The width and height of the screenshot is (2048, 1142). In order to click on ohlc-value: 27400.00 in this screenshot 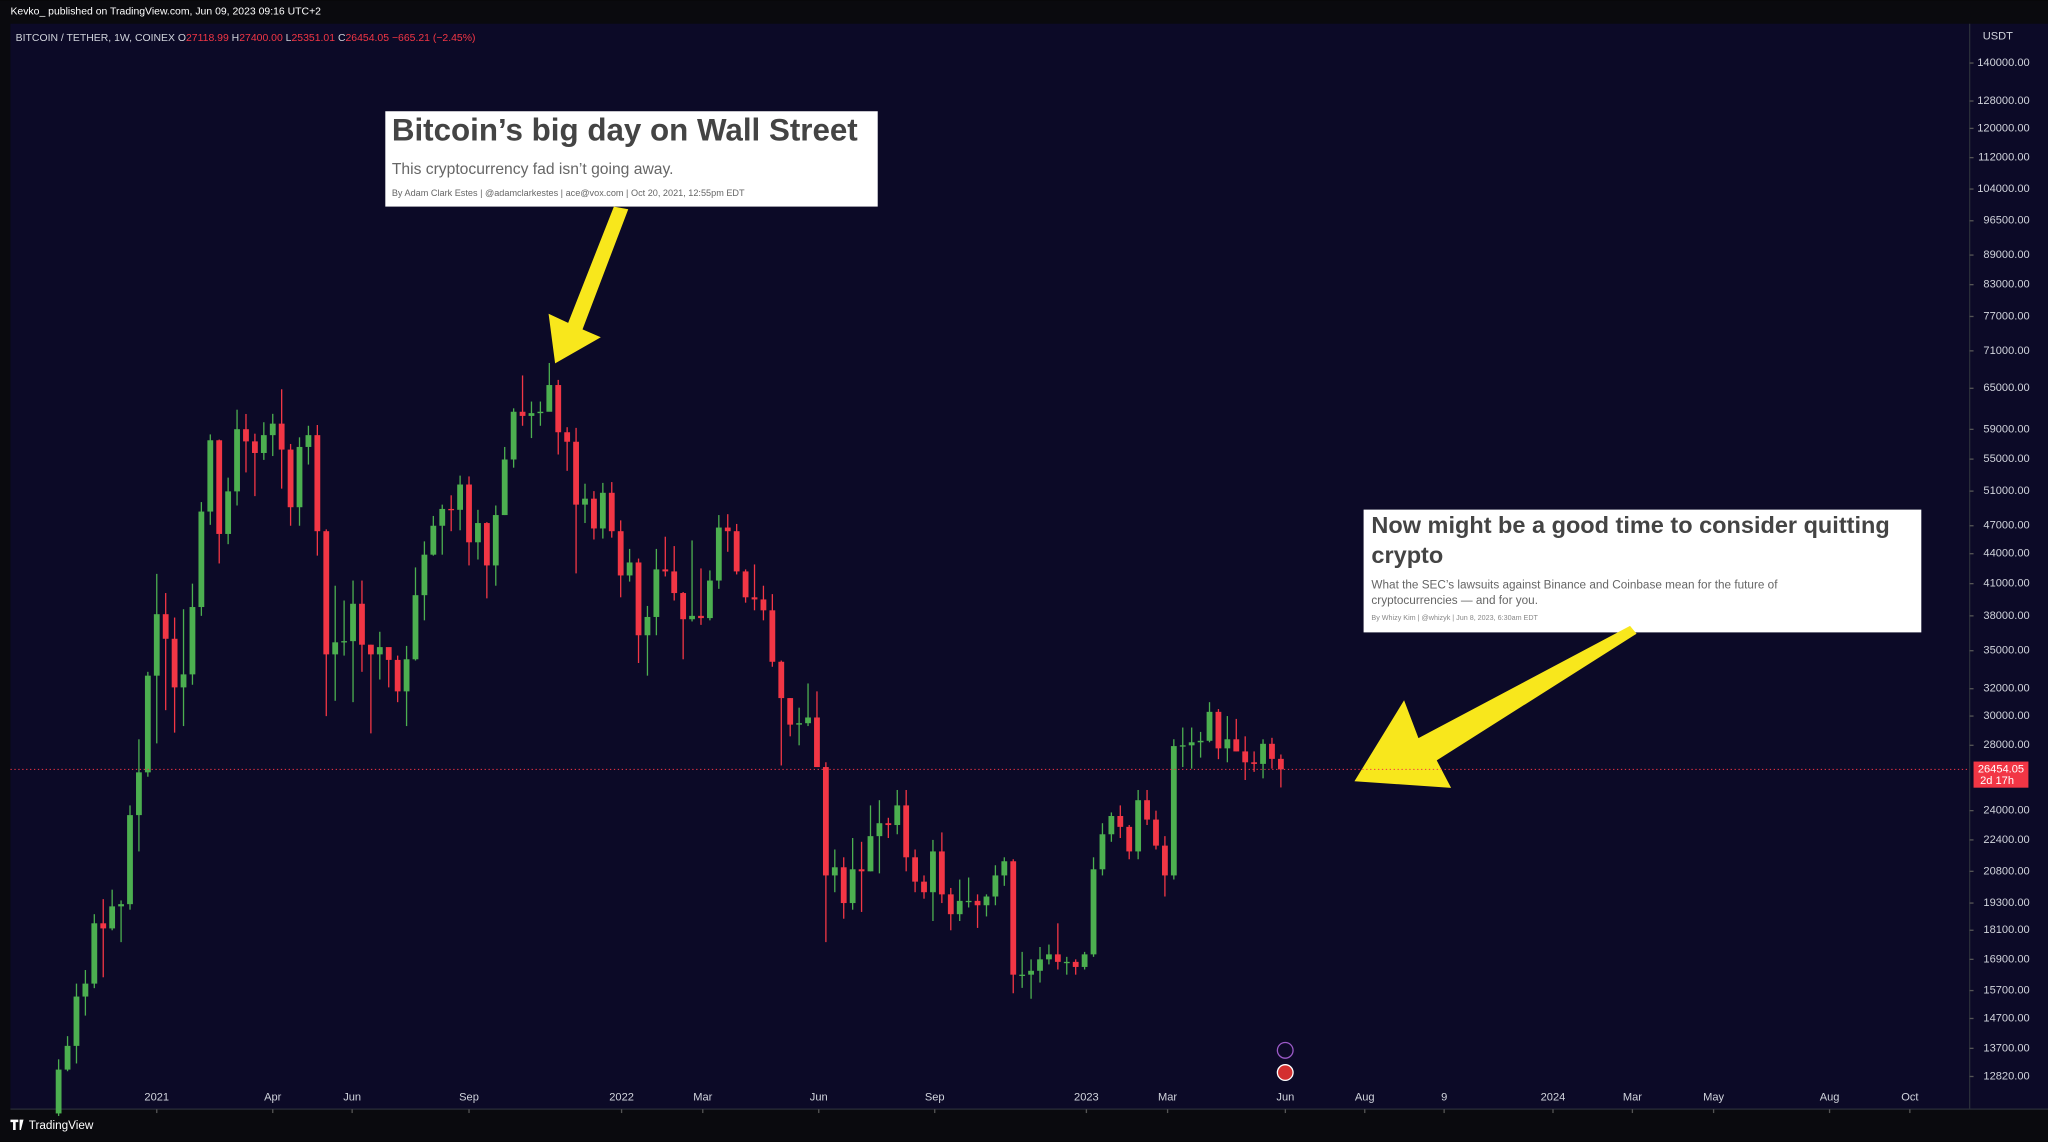, I will do `click(261, 38)`.